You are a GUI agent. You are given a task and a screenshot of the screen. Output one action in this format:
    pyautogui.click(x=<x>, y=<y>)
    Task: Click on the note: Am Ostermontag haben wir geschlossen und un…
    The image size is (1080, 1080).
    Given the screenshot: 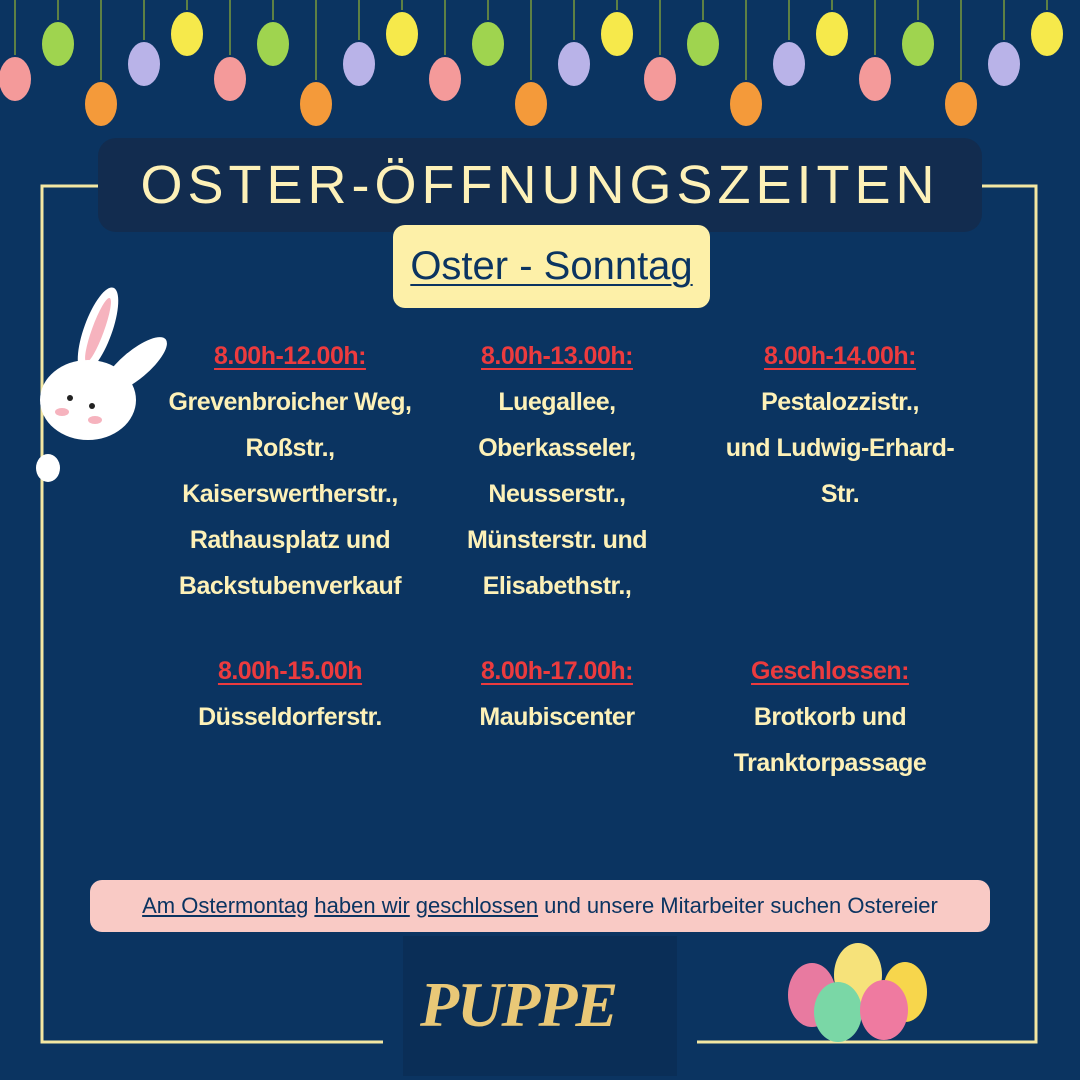 What is the action you would take?
    pyautogui.click(x=540, y=906)
    